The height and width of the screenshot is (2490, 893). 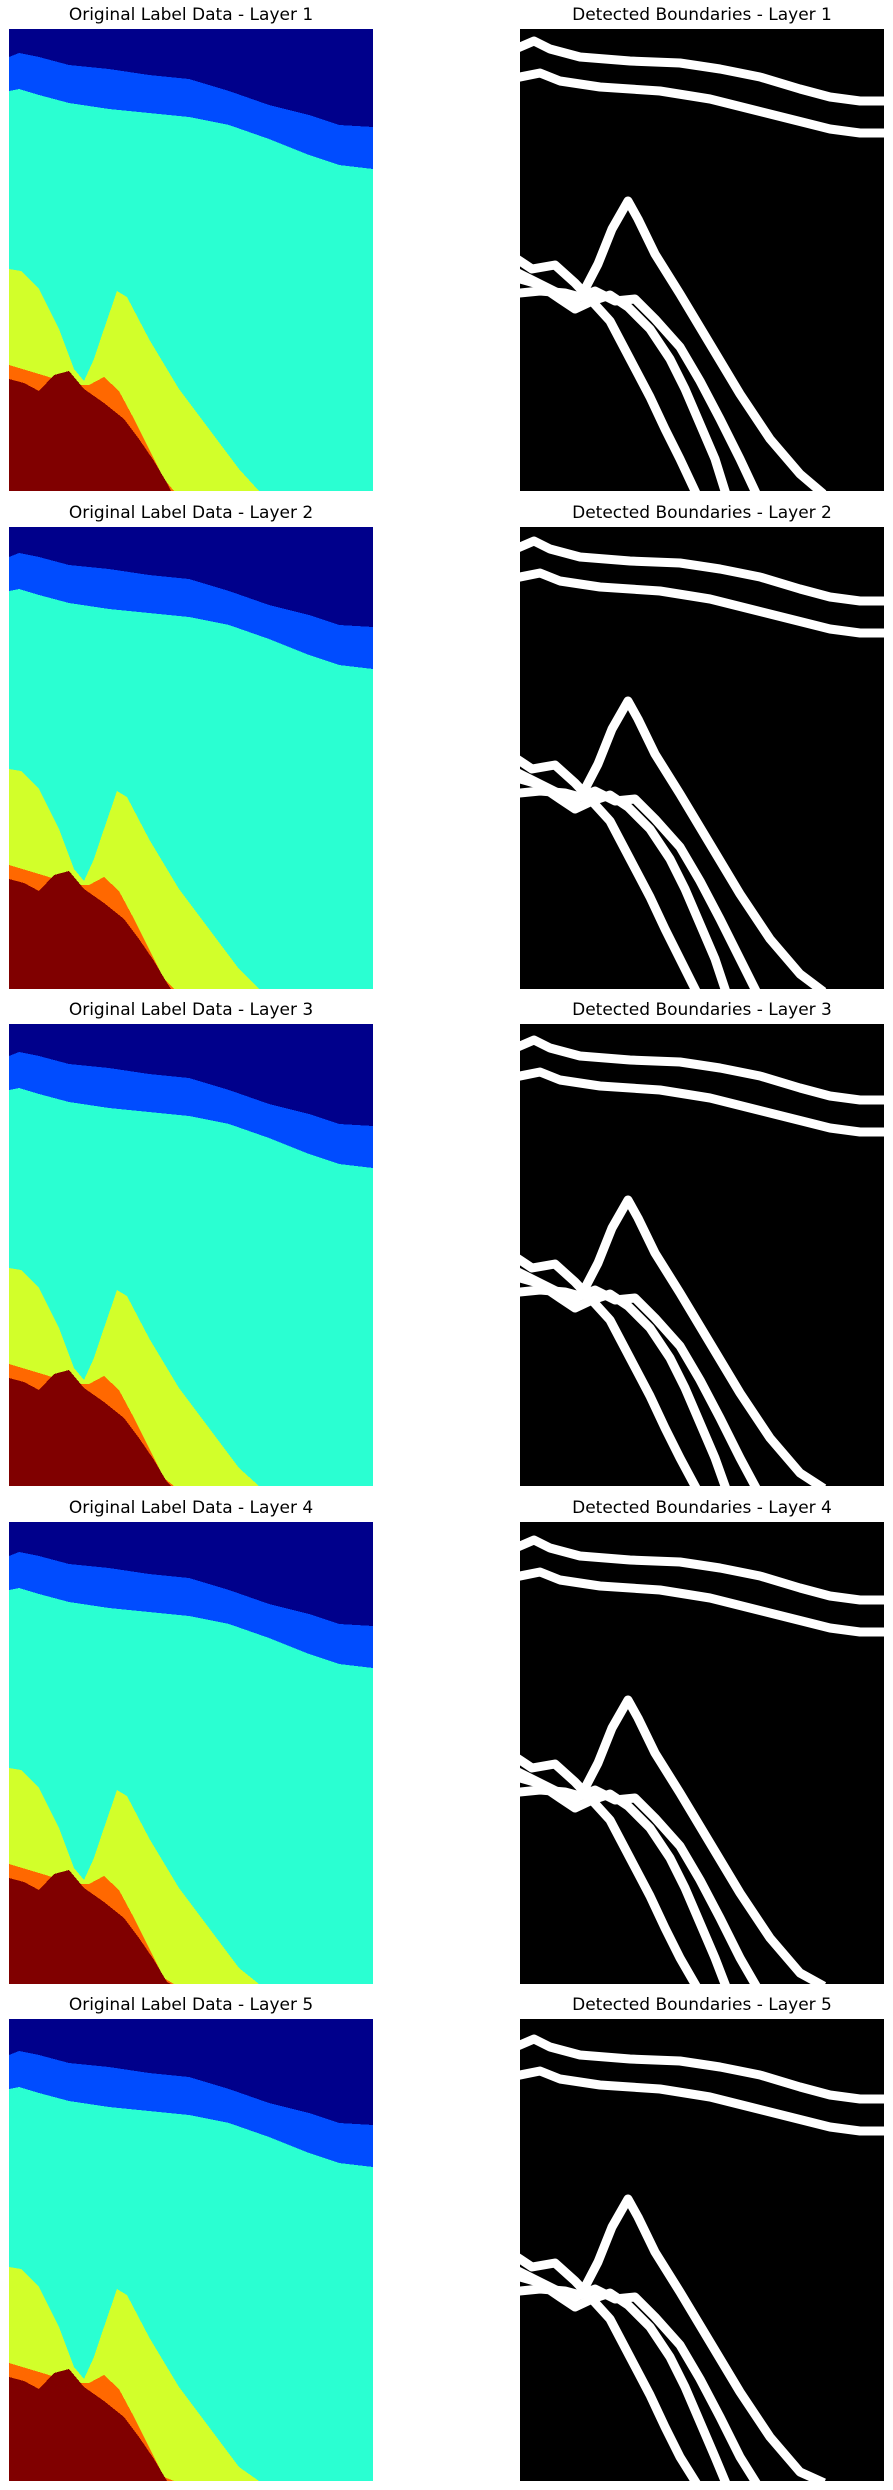 I want to click on right-panel-title: Detected Boundaries - Layer 3, so click(x=702, y=1010).